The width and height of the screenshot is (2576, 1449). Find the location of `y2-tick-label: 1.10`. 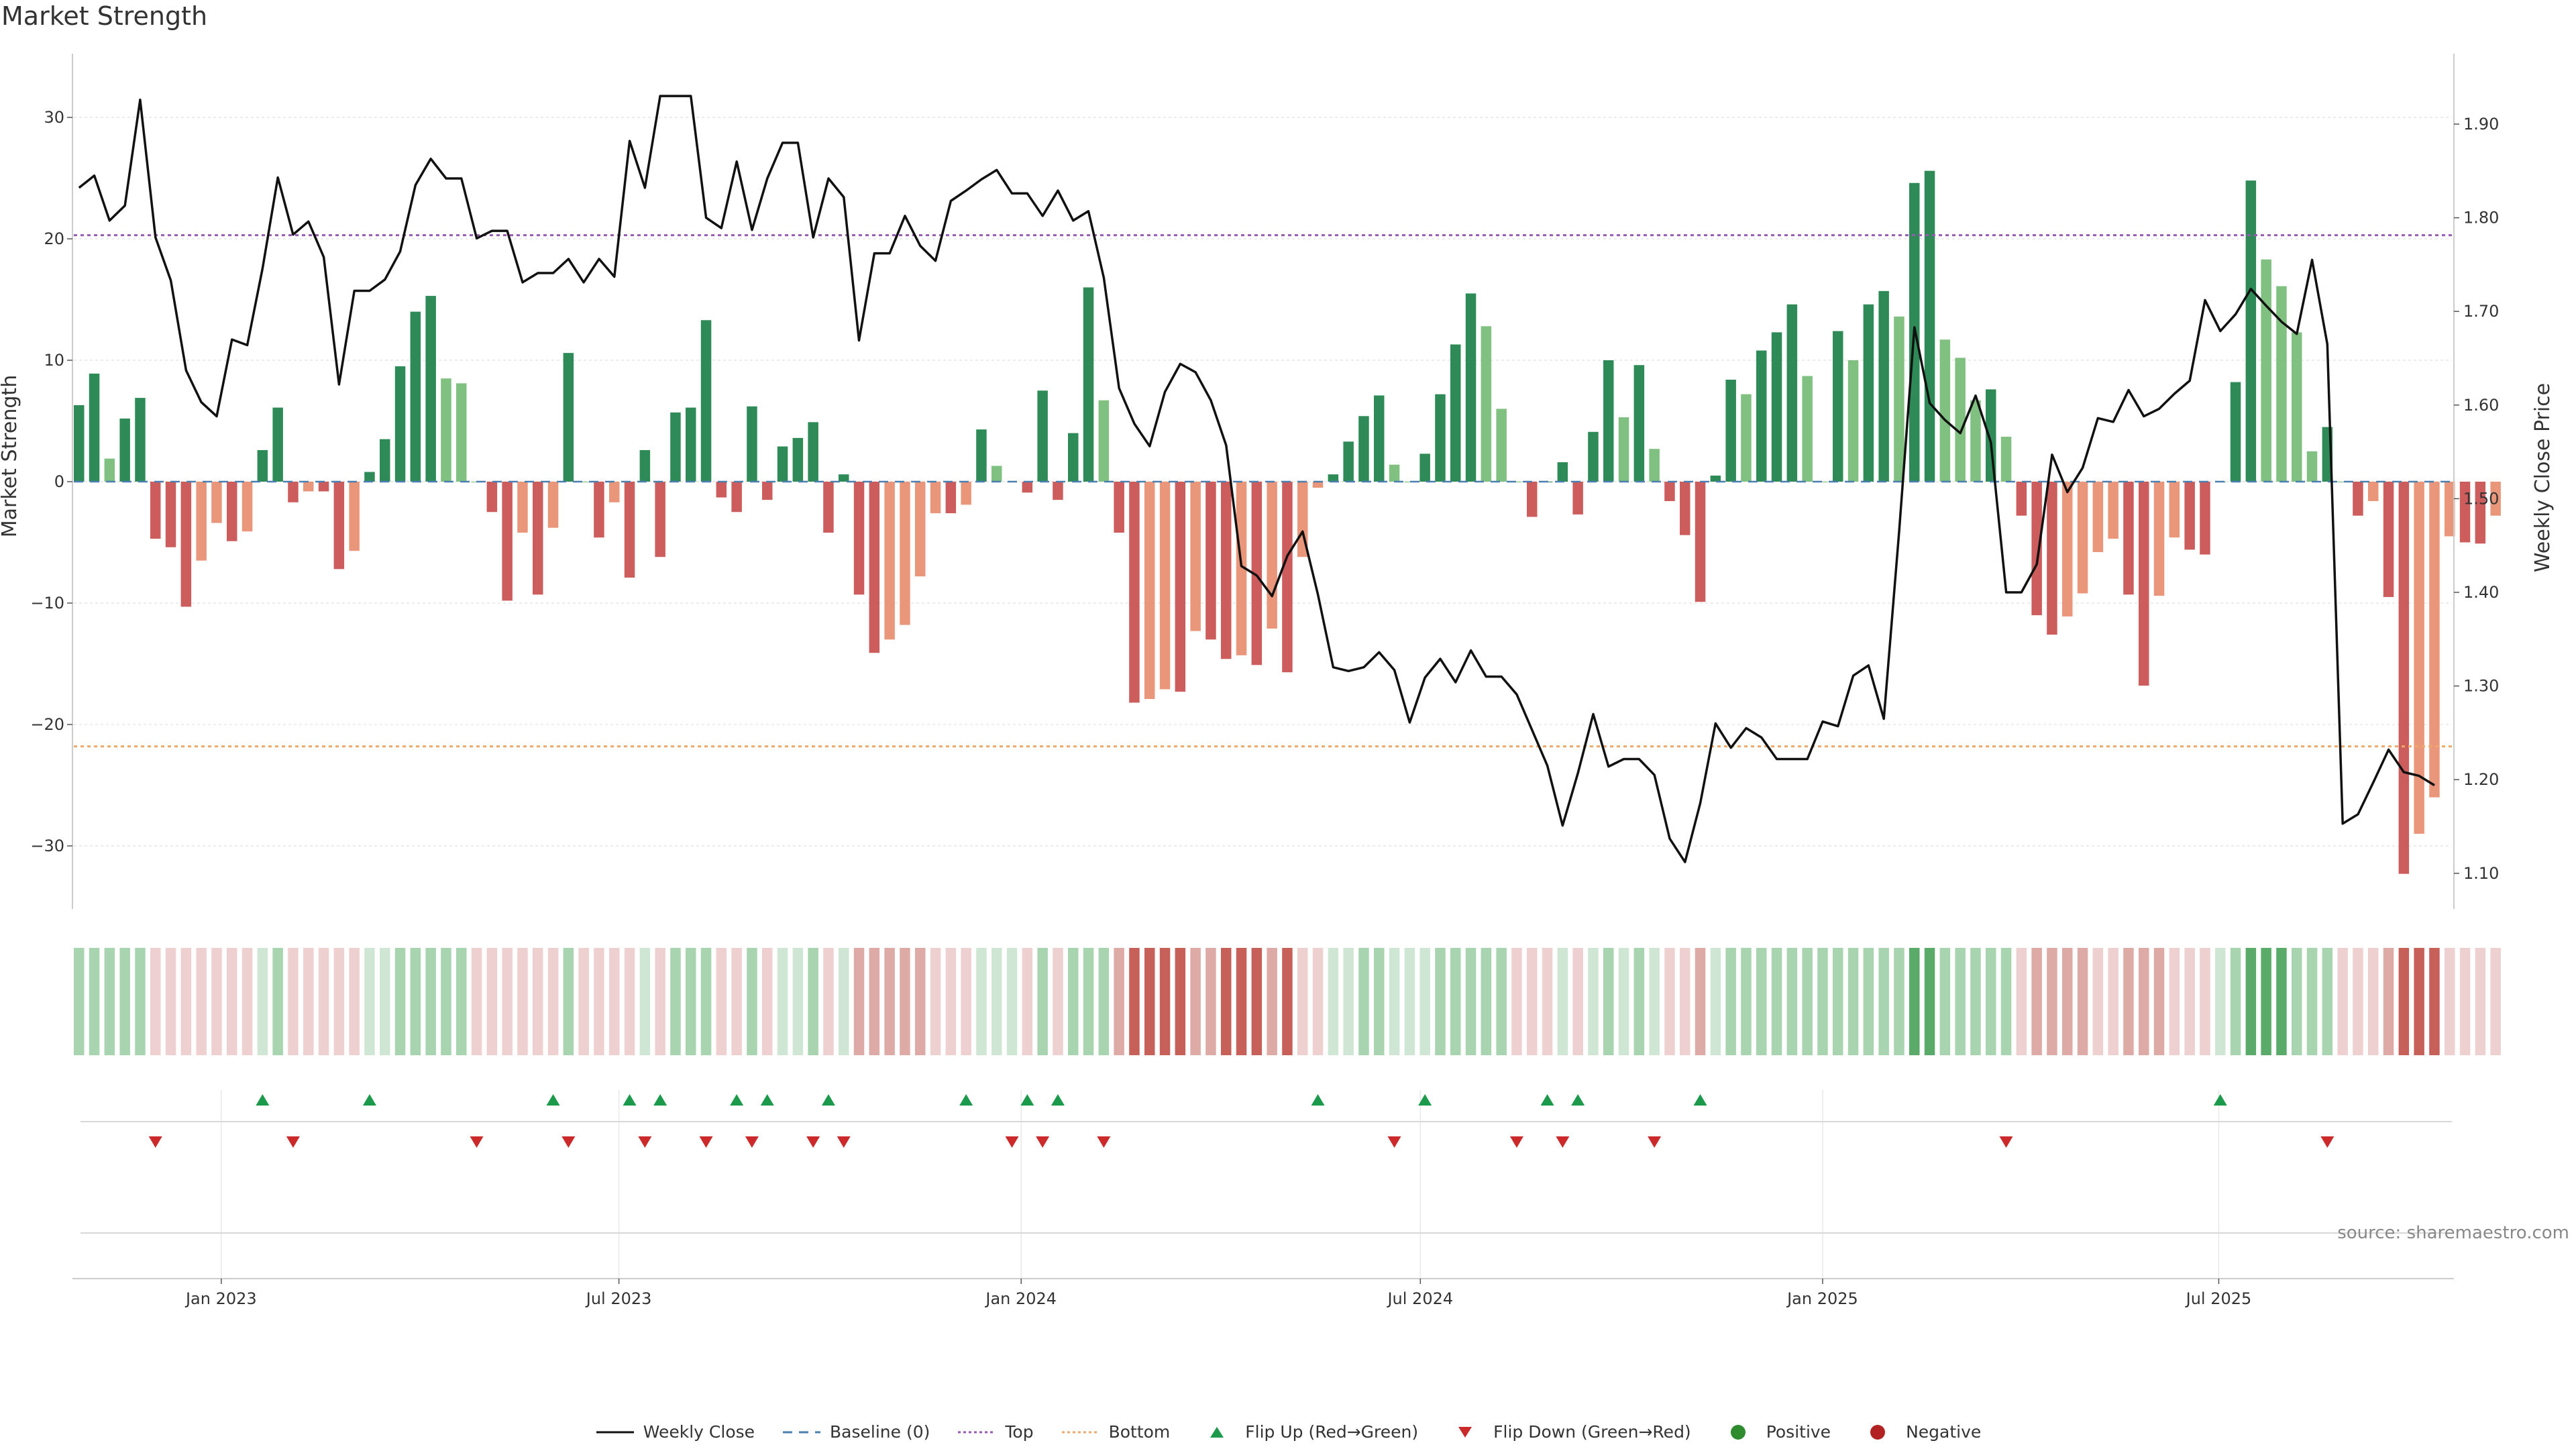

y2-tick-label: 1.10 is located at coordinates (2481, 873).